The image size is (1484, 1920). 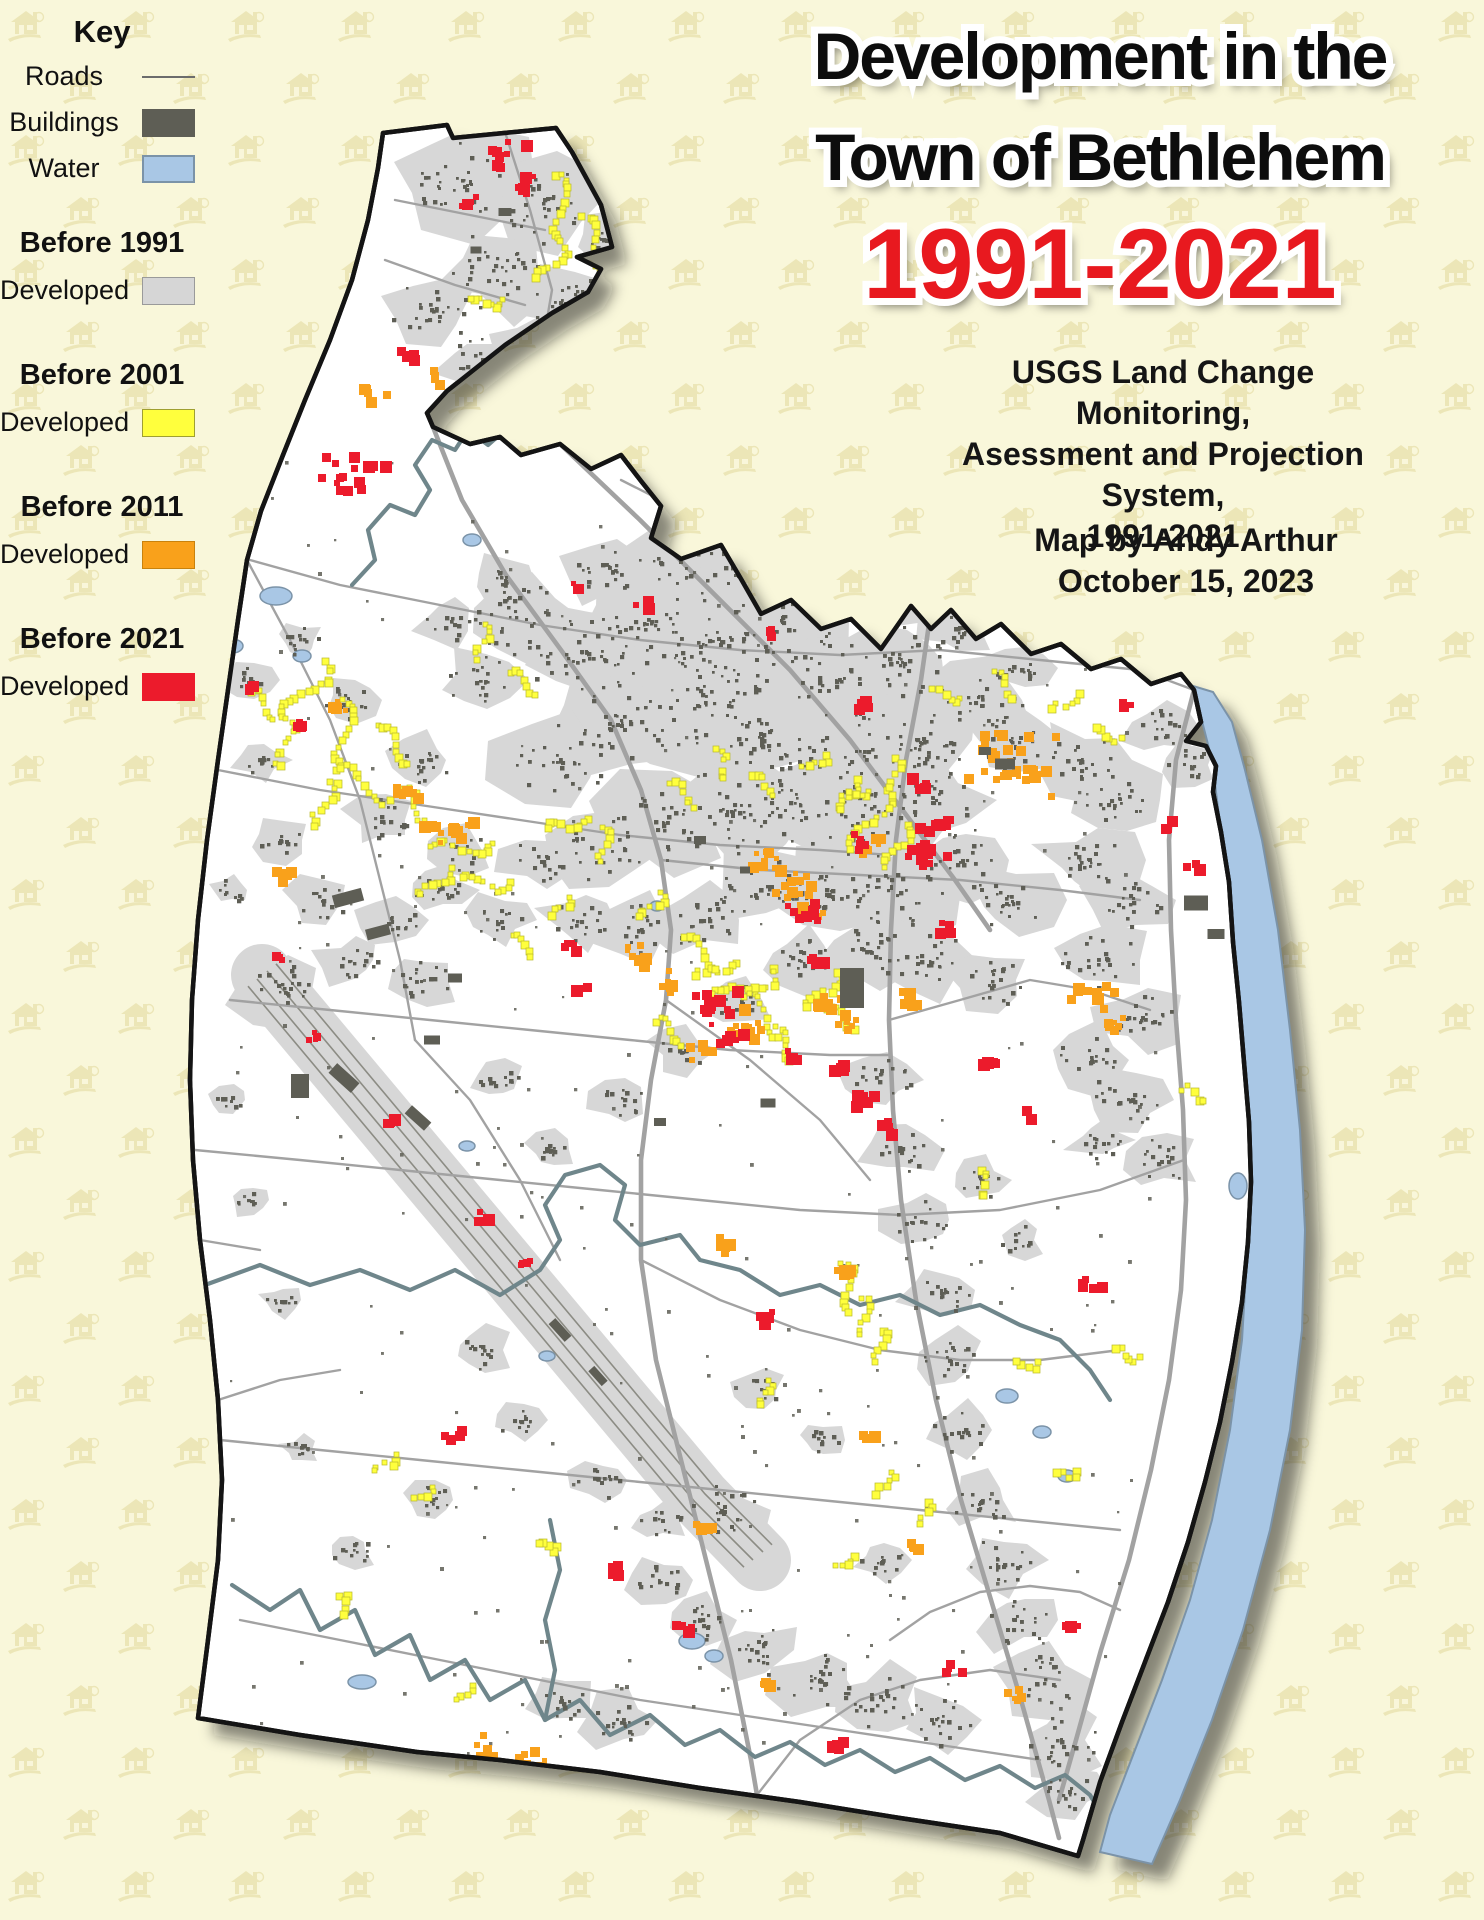 I want to click on title-years: 1991-2021, so click(x=1100, y=264).